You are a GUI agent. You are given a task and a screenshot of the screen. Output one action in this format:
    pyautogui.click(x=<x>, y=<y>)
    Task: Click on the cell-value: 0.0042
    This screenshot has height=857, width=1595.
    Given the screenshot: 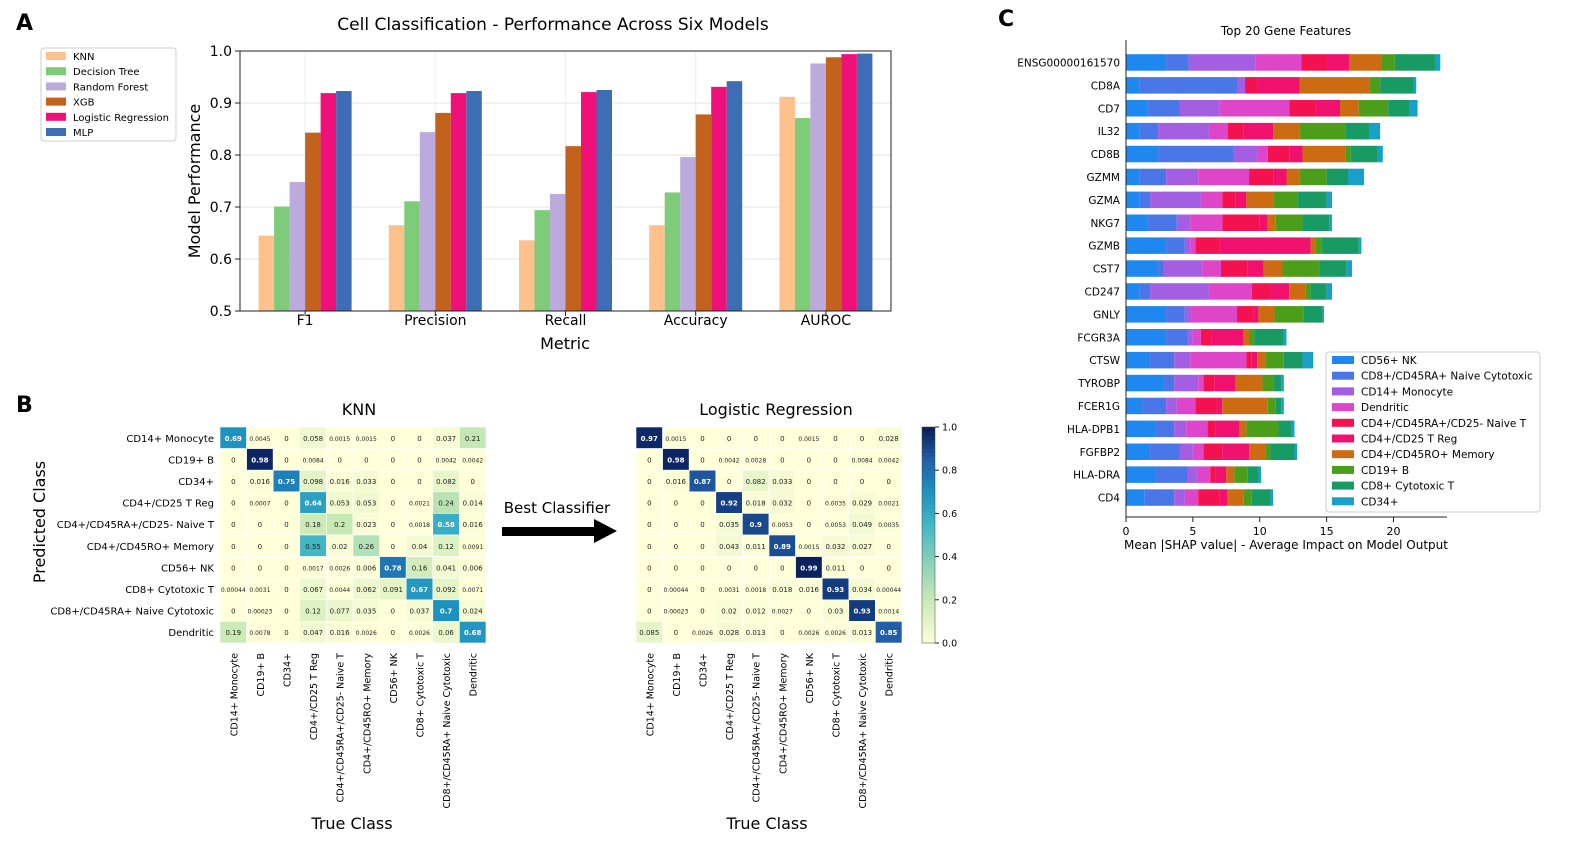 What is the action you would take?
    pyautogui.click(x=729, y=460)
    